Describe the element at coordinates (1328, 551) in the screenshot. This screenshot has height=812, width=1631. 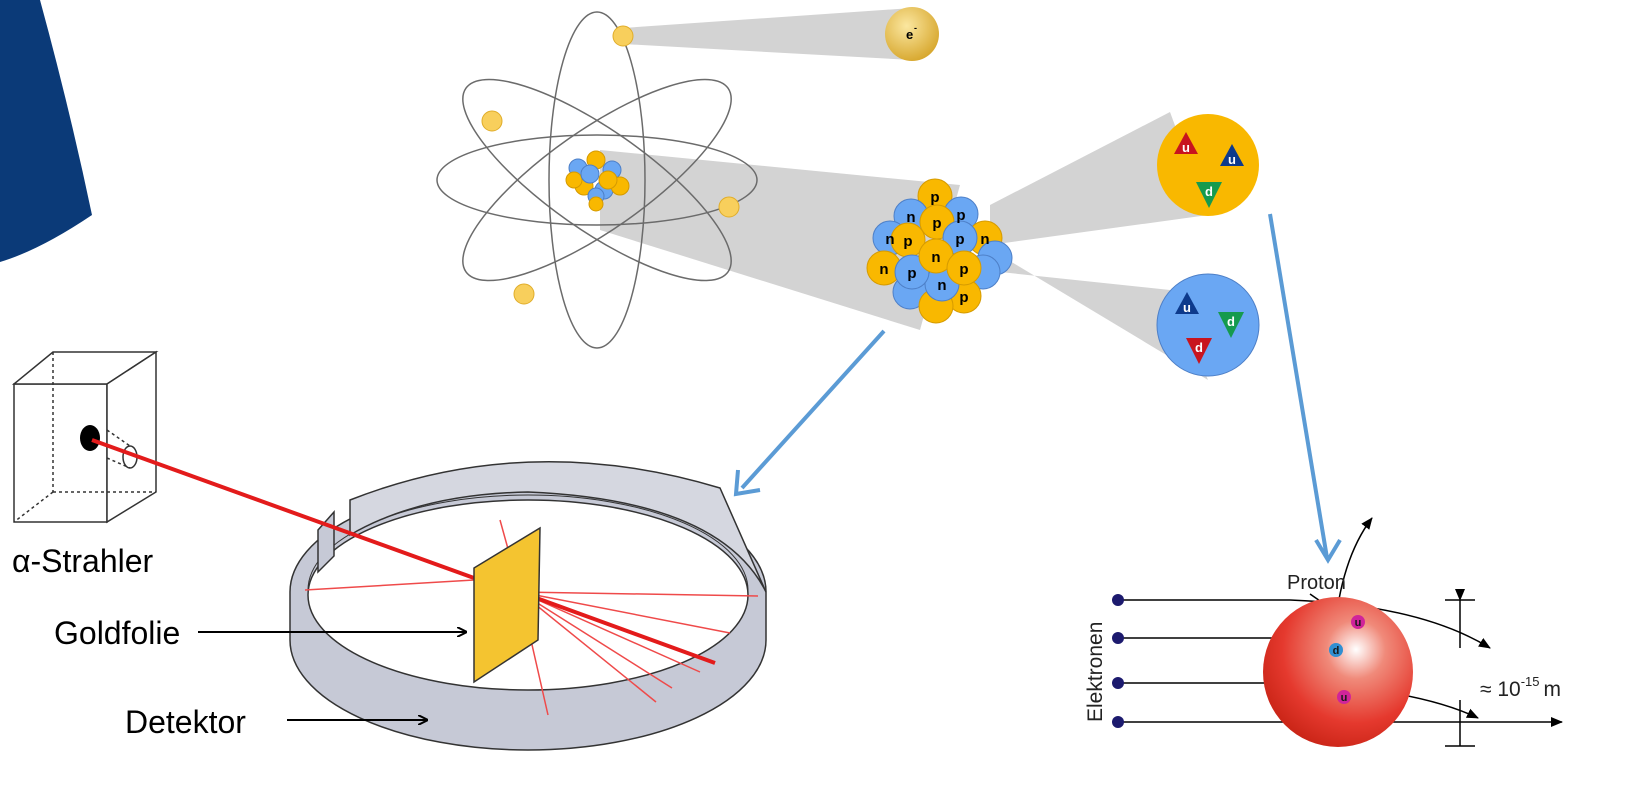
I see `arrow-to-scattering-head` at that location.